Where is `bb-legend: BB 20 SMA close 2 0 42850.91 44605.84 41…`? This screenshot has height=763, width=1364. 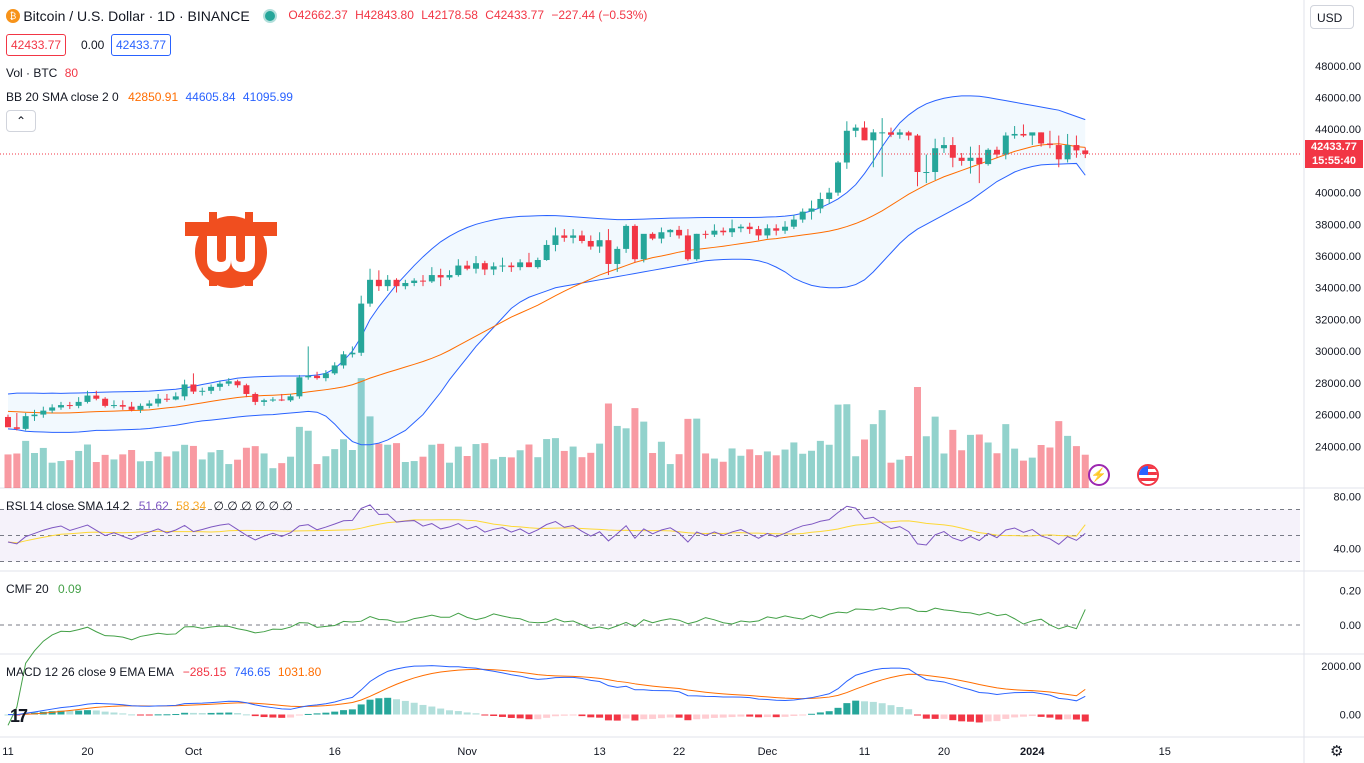
bb-legend: BB 20 SMA close 2 0 42850.91 44605.84 41… is located at coordinates (149, 97).